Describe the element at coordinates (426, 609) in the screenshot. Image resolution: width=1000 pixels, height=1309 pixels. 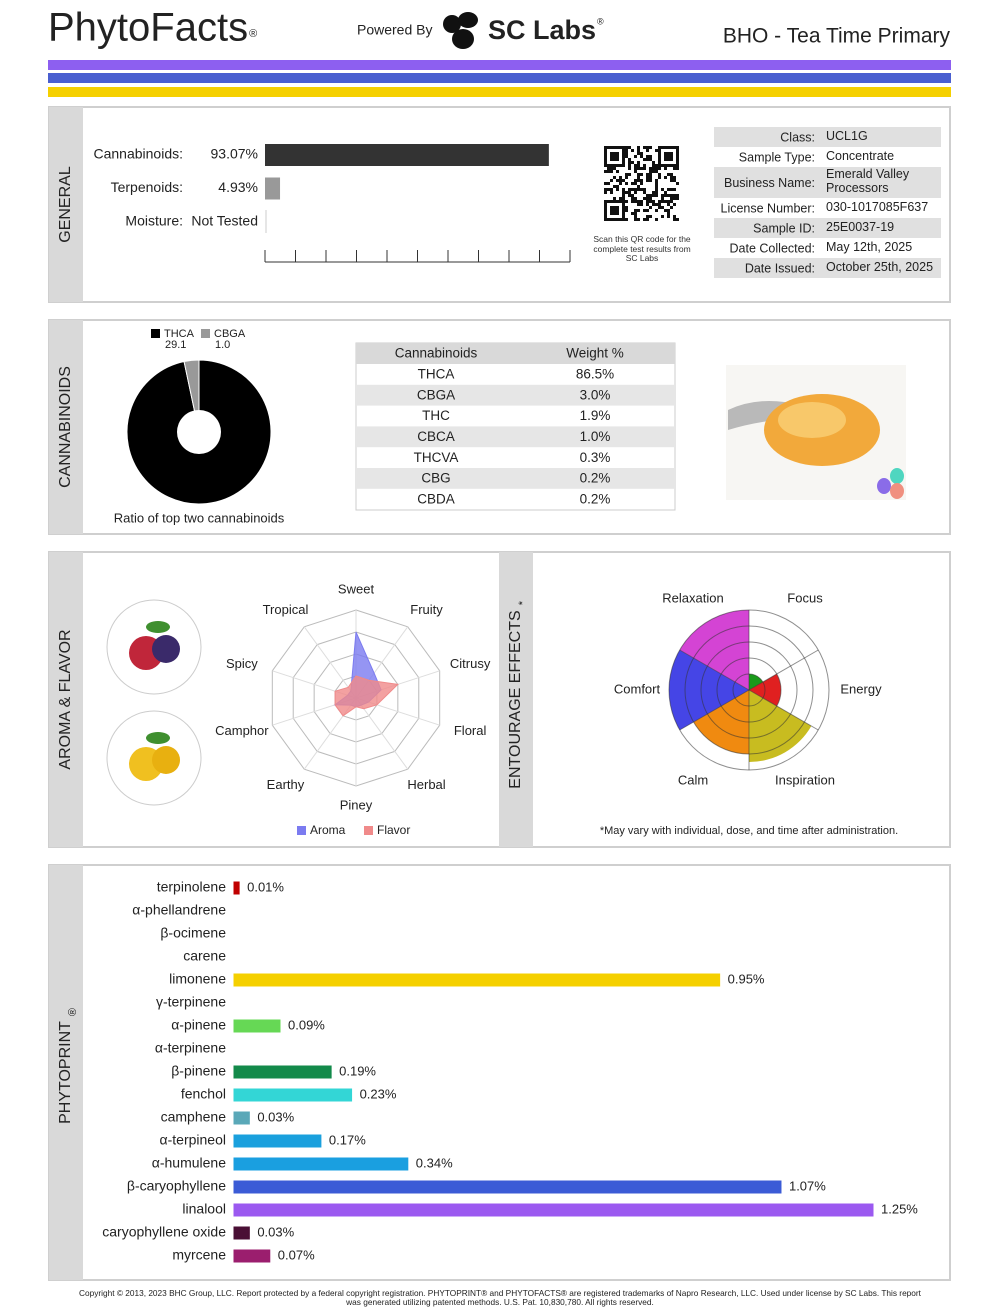
I see `axis-label: Fruity` at that location.